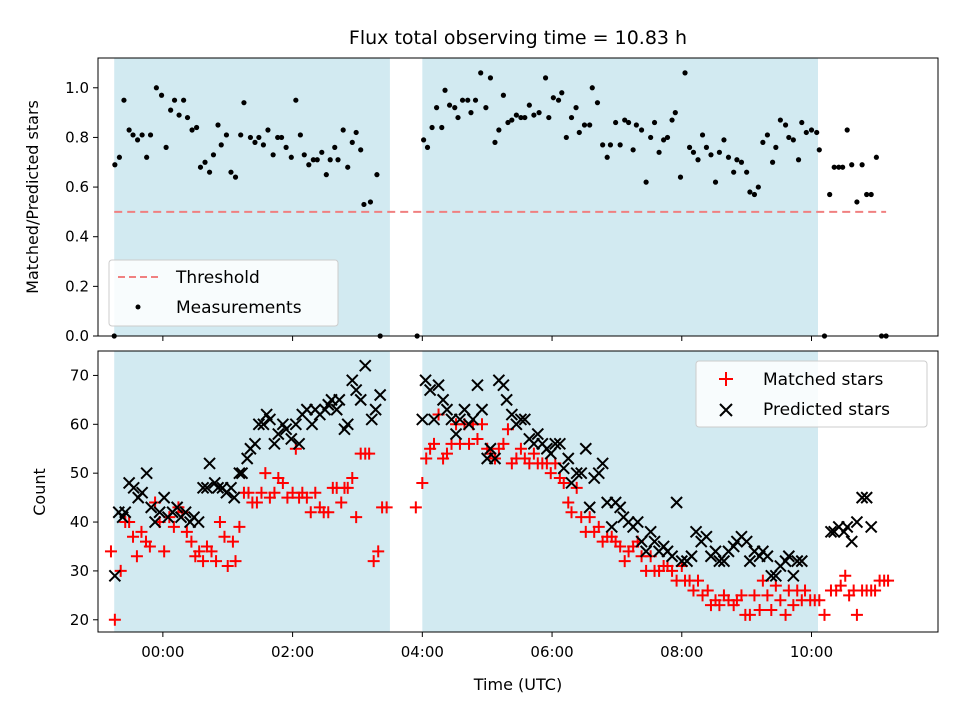 This screenshot has height=724, width=960. What do you see at coordinates (826, 410) in the screenshot?
I see `legend-predicted-label: Predicted stars` at bounding box center [826, 410].